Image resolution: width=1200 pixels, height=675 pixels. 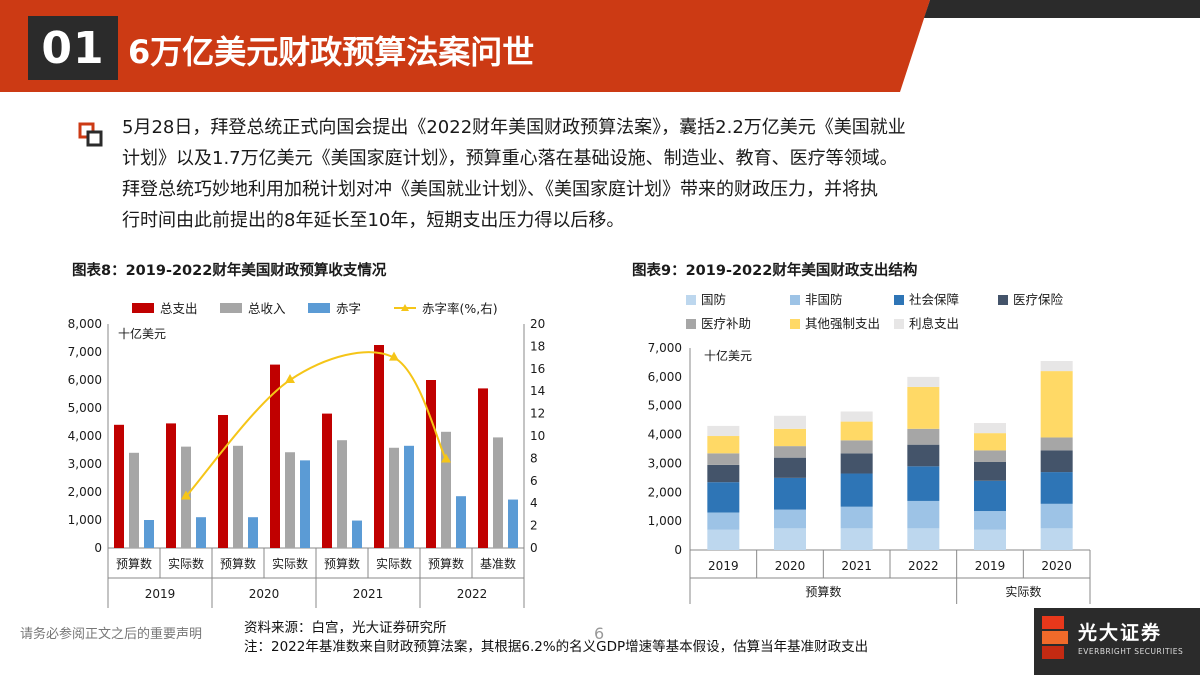 I want to click on section-number: 01, so click(x=73, y=48).